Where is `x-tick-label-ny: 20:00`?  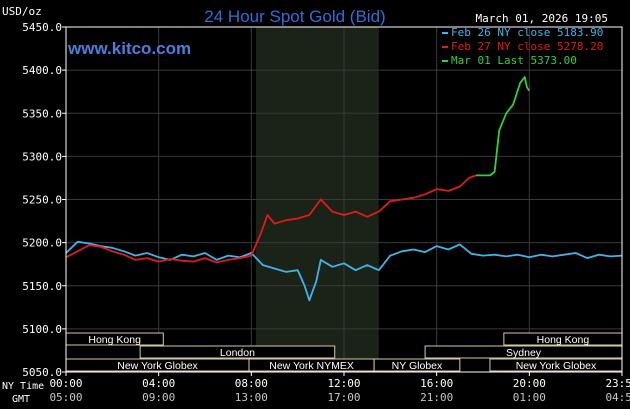 x-tick-label-ny: 20:00 is located at coordinates (529, 383).